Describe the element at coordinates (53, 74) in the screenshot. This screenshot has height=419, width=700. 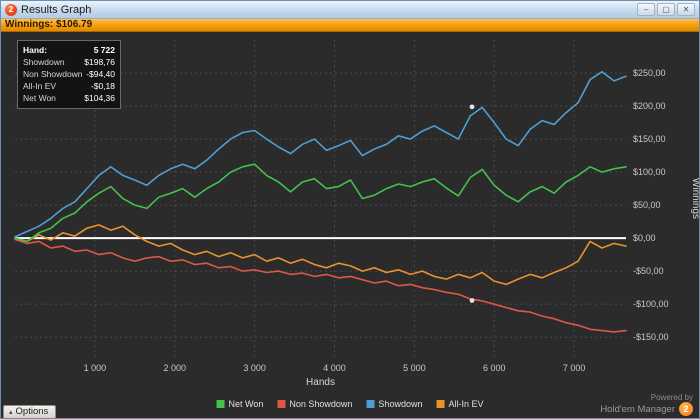
I see `tooltip-label: Non Showdown` at that location.